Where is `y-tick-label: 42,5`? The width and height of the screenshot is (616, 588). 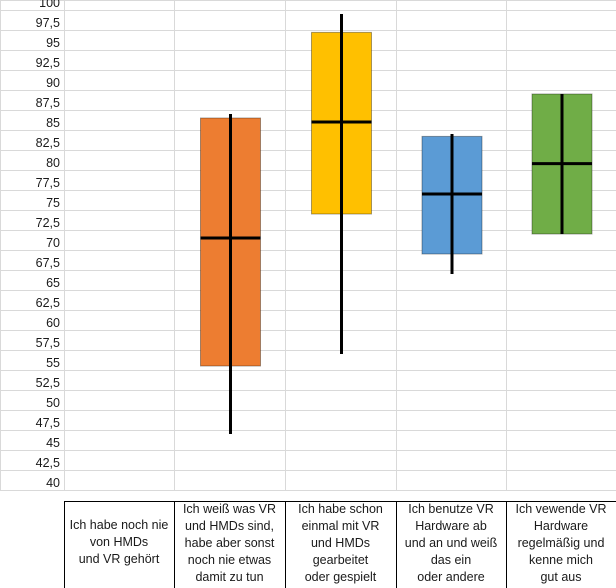
y-tick-label: 42,5 is located at coordinates (48, 463).